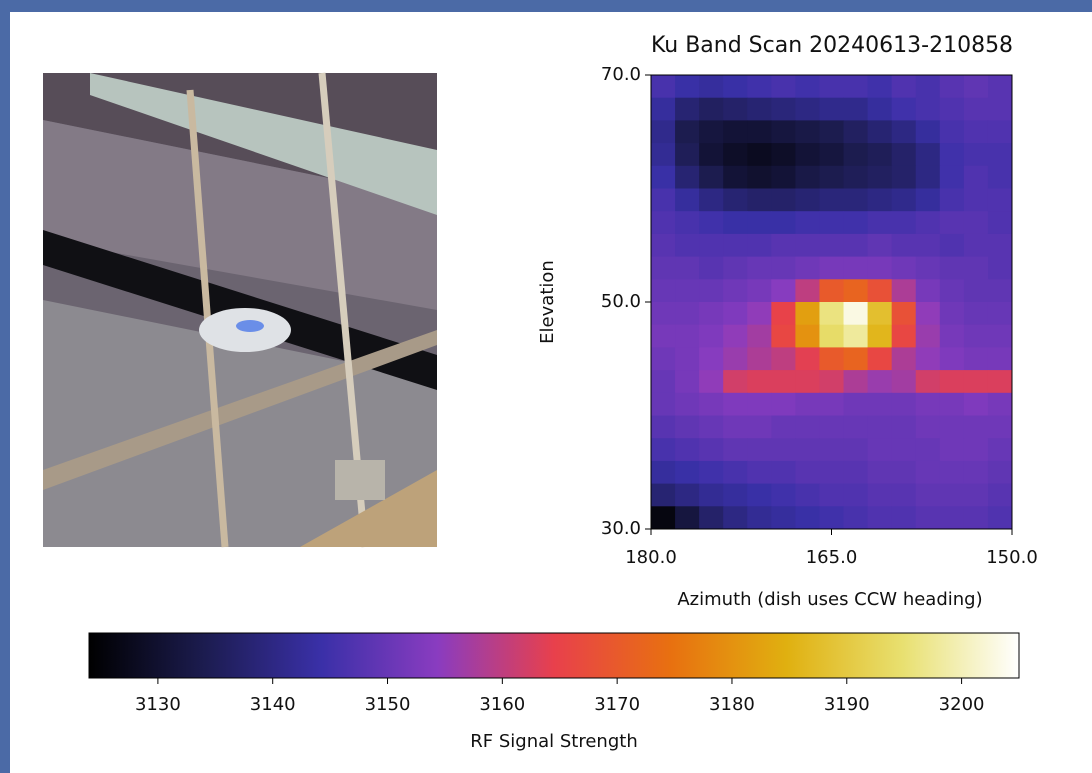 The height and width of the screenshot is (773, 1092). What do you see at coordinates (554, 655) in the screenshot?
I see `colorbar` at bounding box center [554, 655].